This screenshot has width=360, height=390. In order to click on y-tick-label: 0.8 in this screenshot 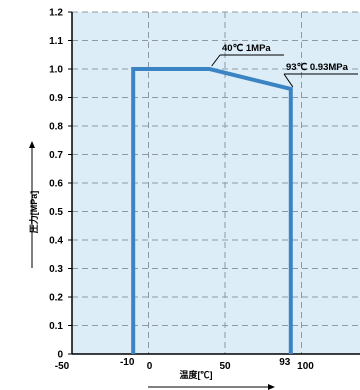, I will do `click(56, 127)`.